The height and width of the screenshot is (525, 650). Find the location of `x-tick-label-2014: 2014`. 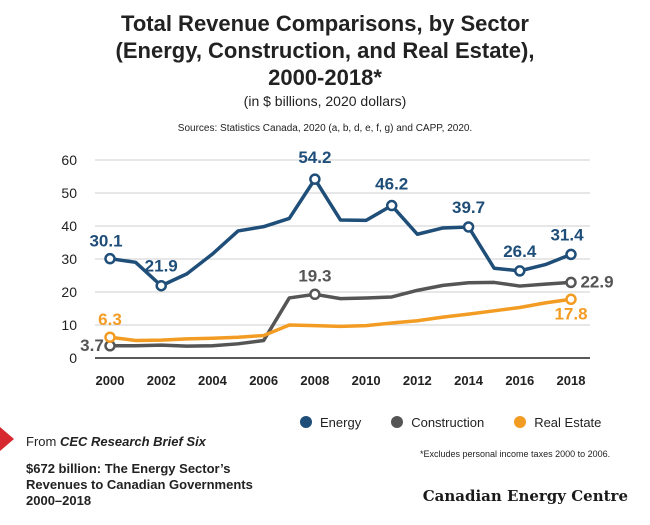

x-tick-label-2014: 2014 is located at coordinates (469, 380).